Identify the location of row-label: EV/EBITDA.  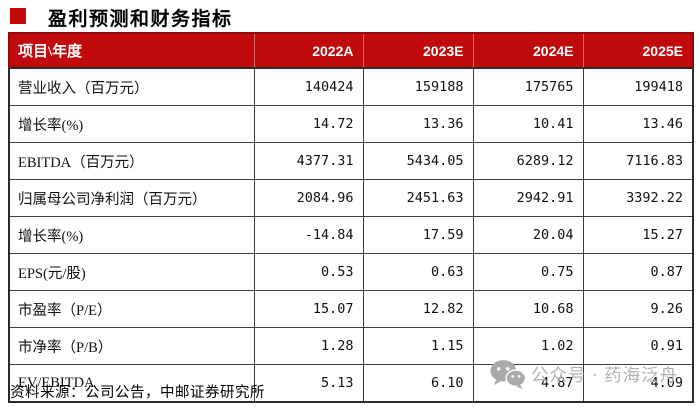
(131, 383).